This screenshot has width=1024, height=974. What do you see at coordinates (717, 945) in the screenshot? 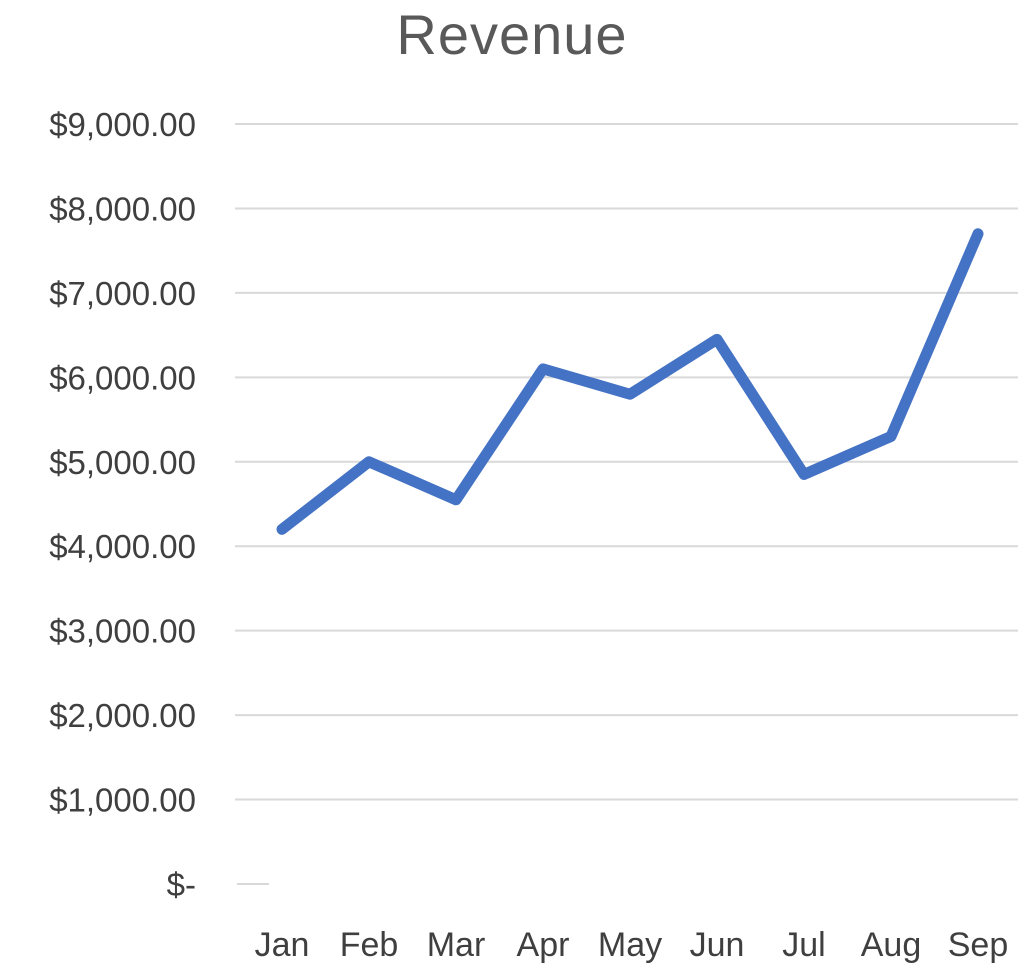
I see `x-axis-tick-label: Jun` at bounding box center [717, 945].